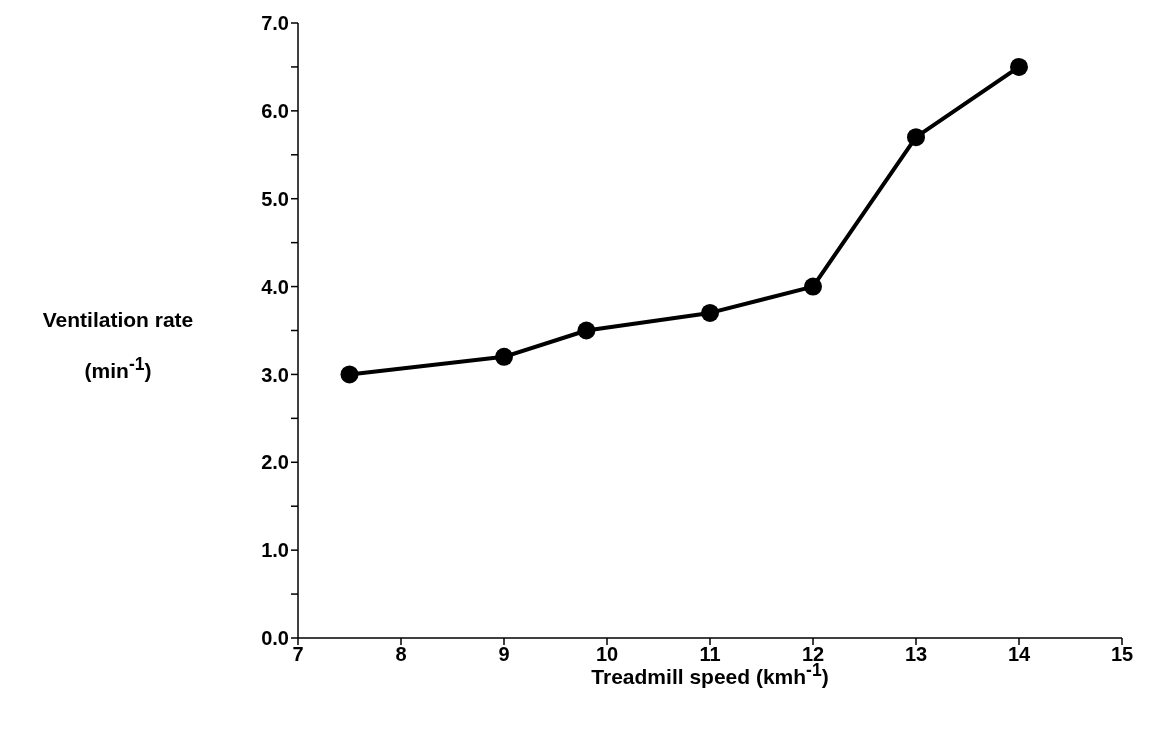 This screenshot has width=1152, height=736. Describe the element at coordinates (298, 654) in the screenshot. I see `x-tick-label: 7` at that location.